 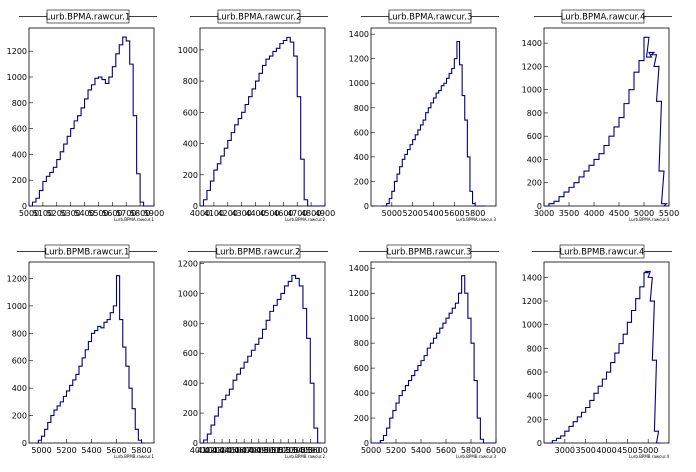 What do you see at coordinates (649, 456) in the screenshot?
I see `x-axis-label: Lurb.BPMB.rawcur.4` at bounding box center [649, 456].